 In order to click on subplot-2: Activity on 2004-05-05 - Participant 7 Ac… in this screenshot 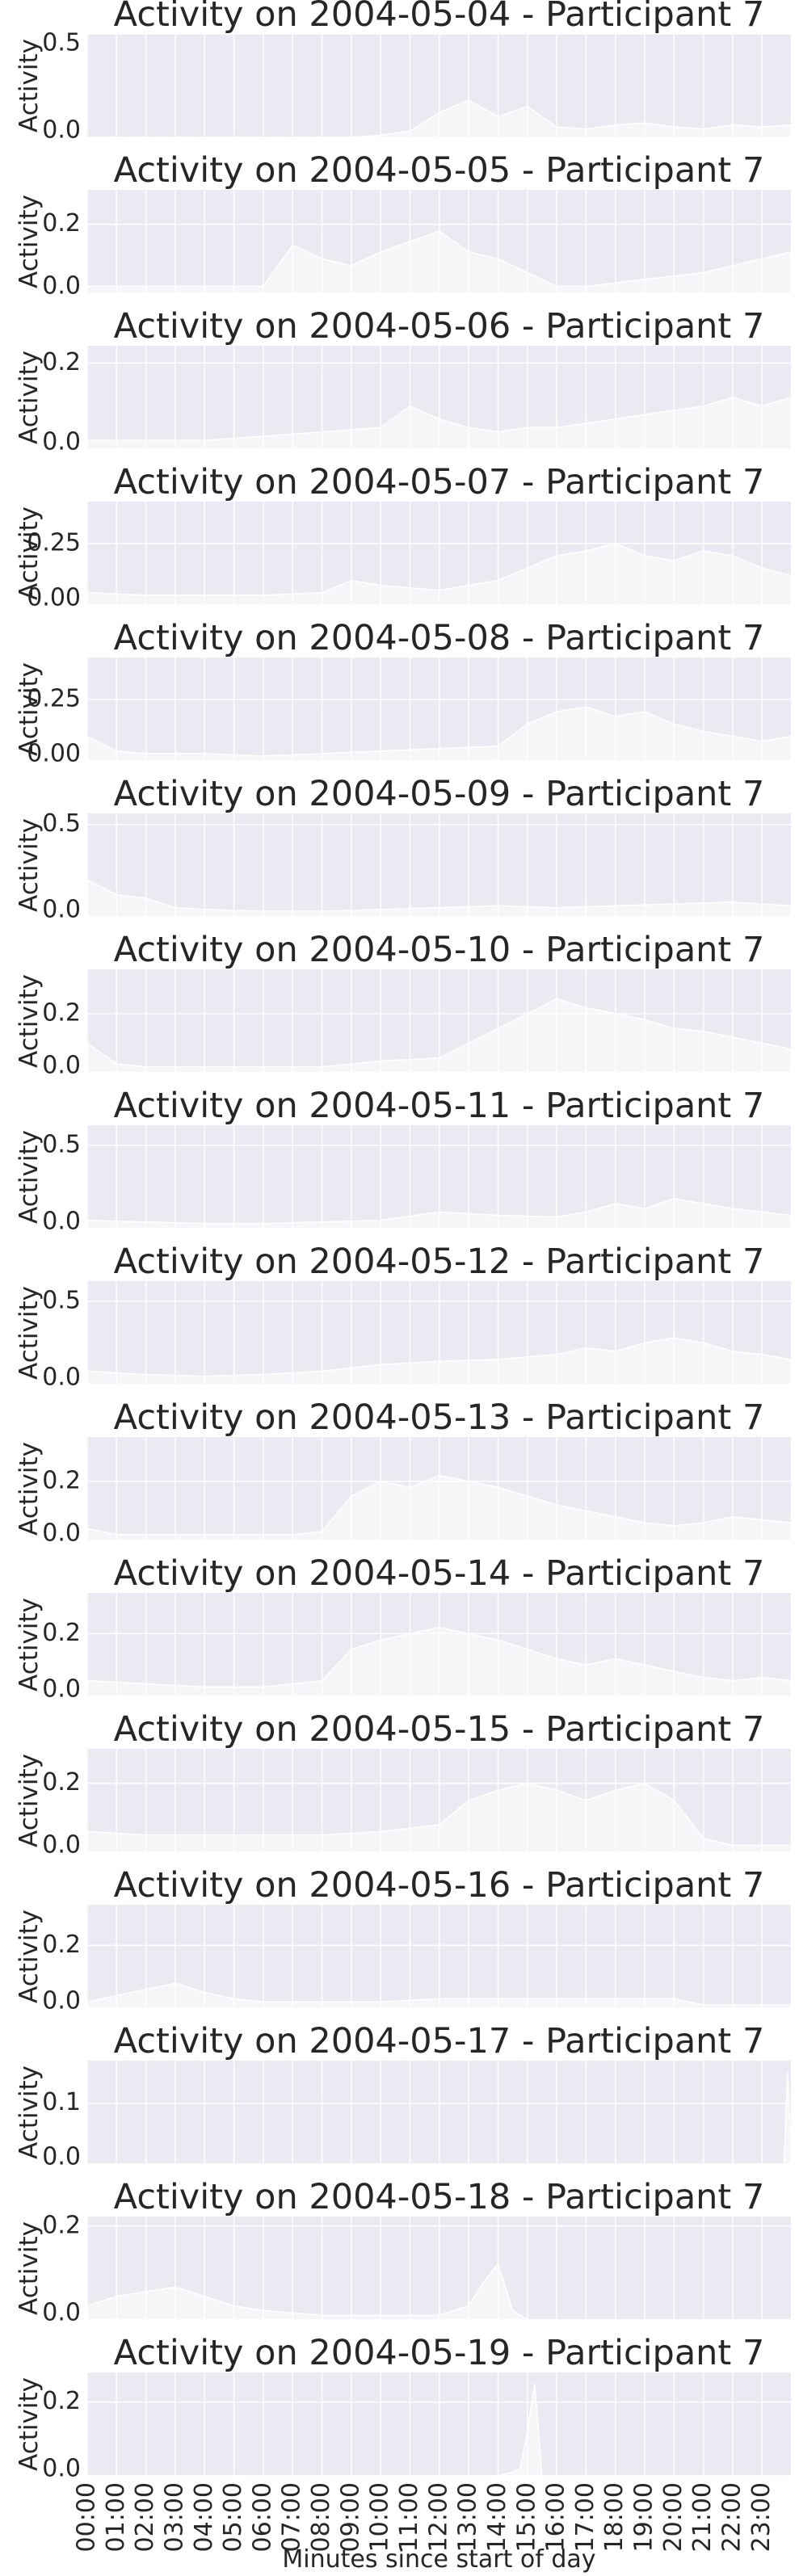, I will do `click(403, 225)`.